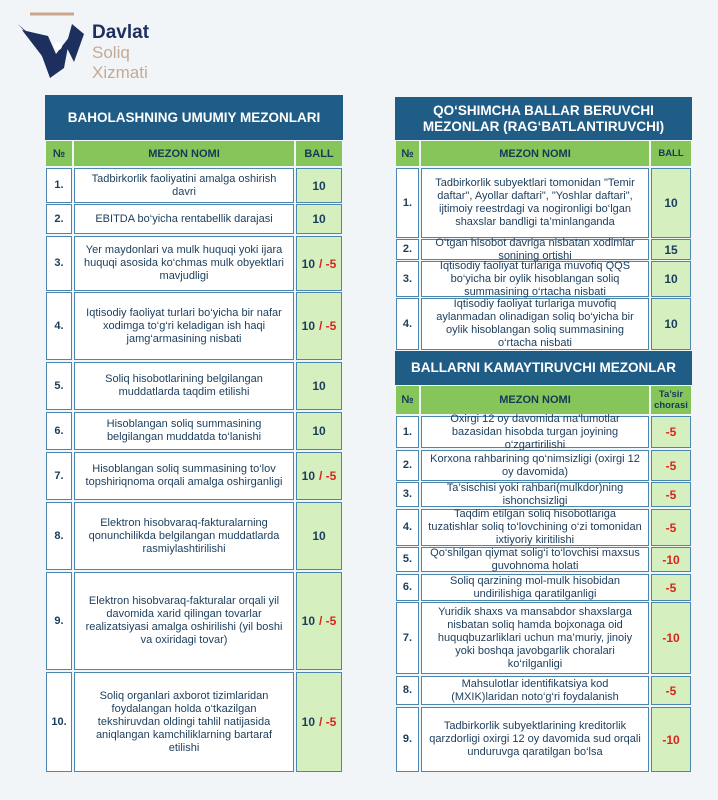 The image size is (718, 800). I want to click on logo-text: Soliq, so click(111, 52).